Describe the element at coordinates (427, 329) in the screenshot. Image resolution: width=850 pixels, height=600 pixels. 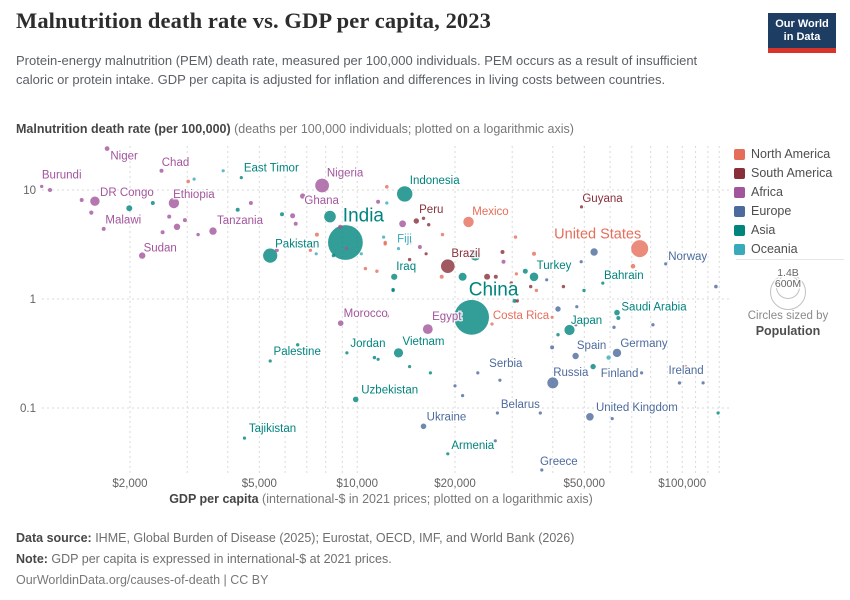
I see `data-point-egypt` at that location.